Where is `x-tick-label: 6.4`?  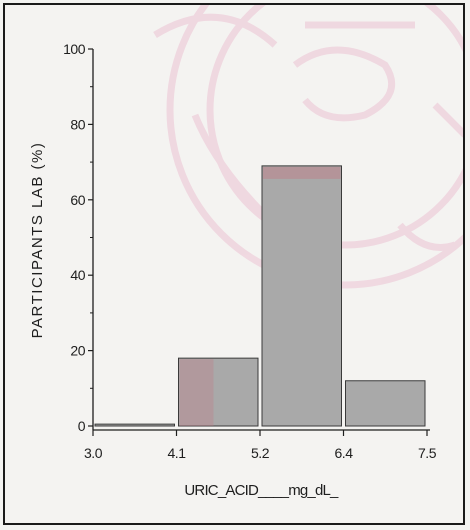 x-tick-label: 6.4 is located at coordinates (344, 453).